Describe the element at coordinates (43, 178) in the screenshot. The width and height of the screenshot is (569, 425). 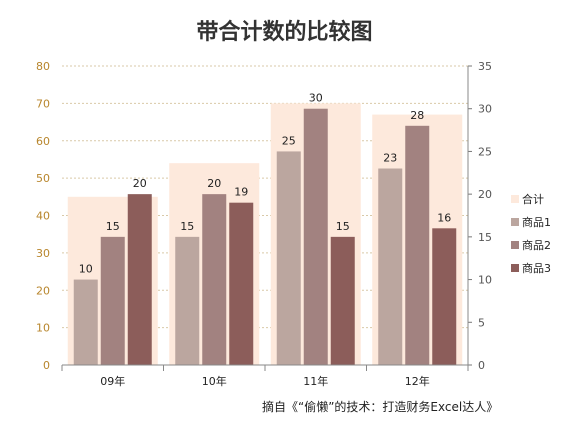
I see `y-left-tick-label: 50` at that location.